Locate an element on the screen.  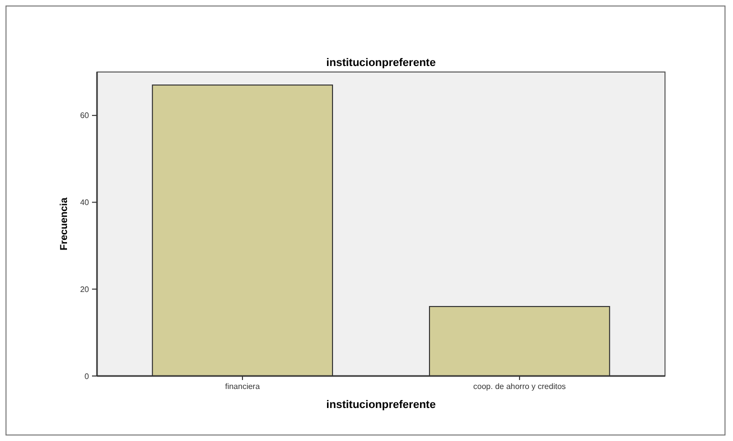
y-axis-title: Frecuencia is located at coordinates (64, 223).